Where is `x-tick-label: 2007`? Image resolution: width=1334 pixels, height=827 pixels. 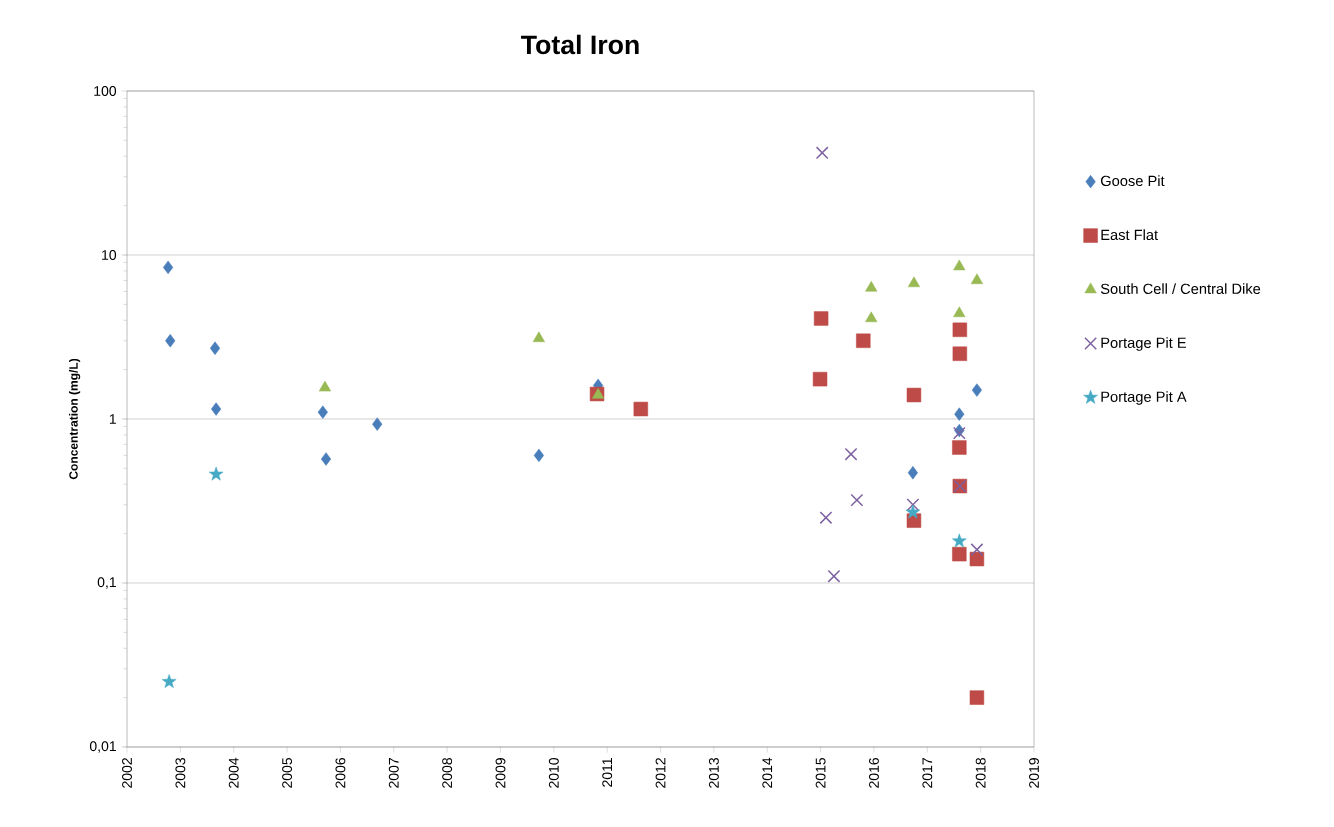 x-tick-label: 2007 is located at coordinates (393, 773).